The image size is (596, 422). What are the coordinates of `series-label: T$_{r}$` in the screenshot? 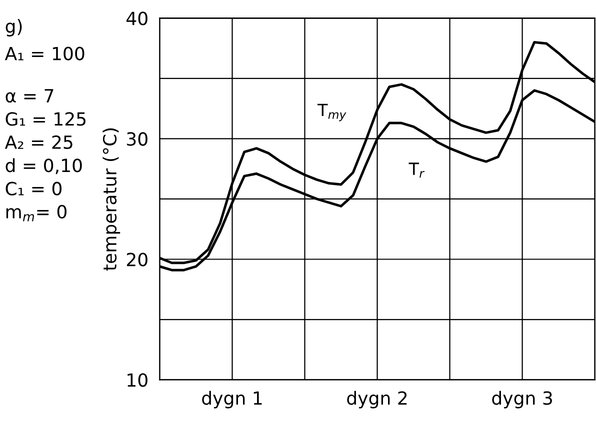 It's located at (416, 170).